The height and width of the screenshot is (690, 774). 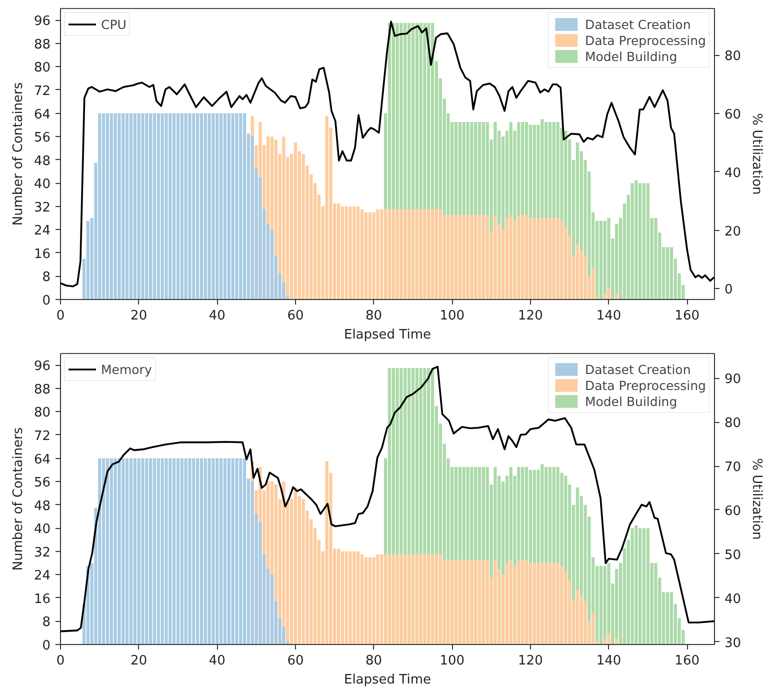 I want to click on y-tick-label: 96, so click(x=42, y=22).